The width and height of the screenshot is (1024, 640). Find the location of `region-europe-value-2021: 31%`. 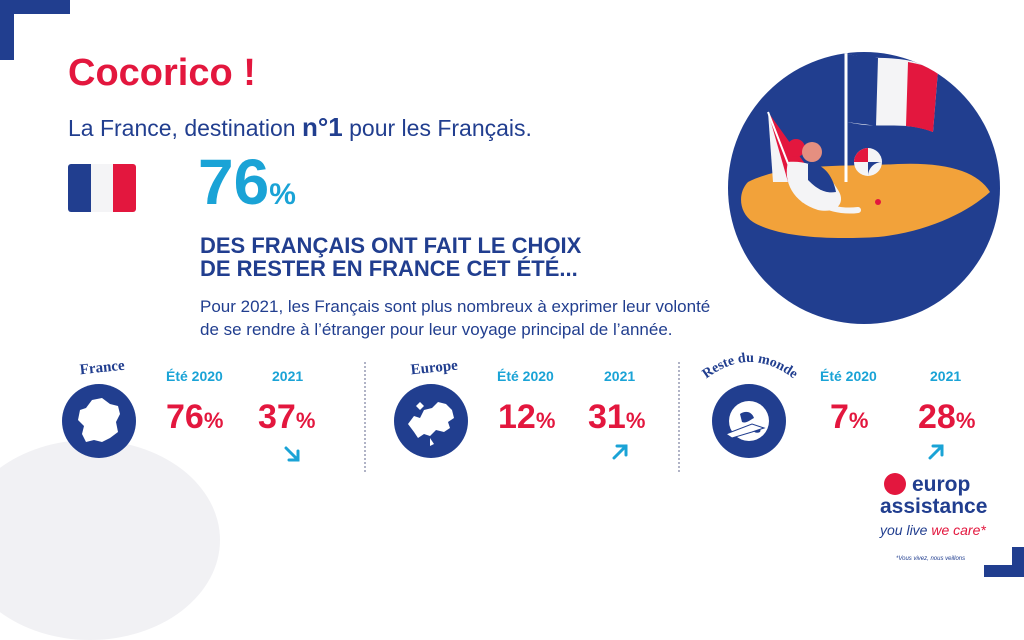

region-europe-value-2021: 31% is located at coordinates (616, 417).